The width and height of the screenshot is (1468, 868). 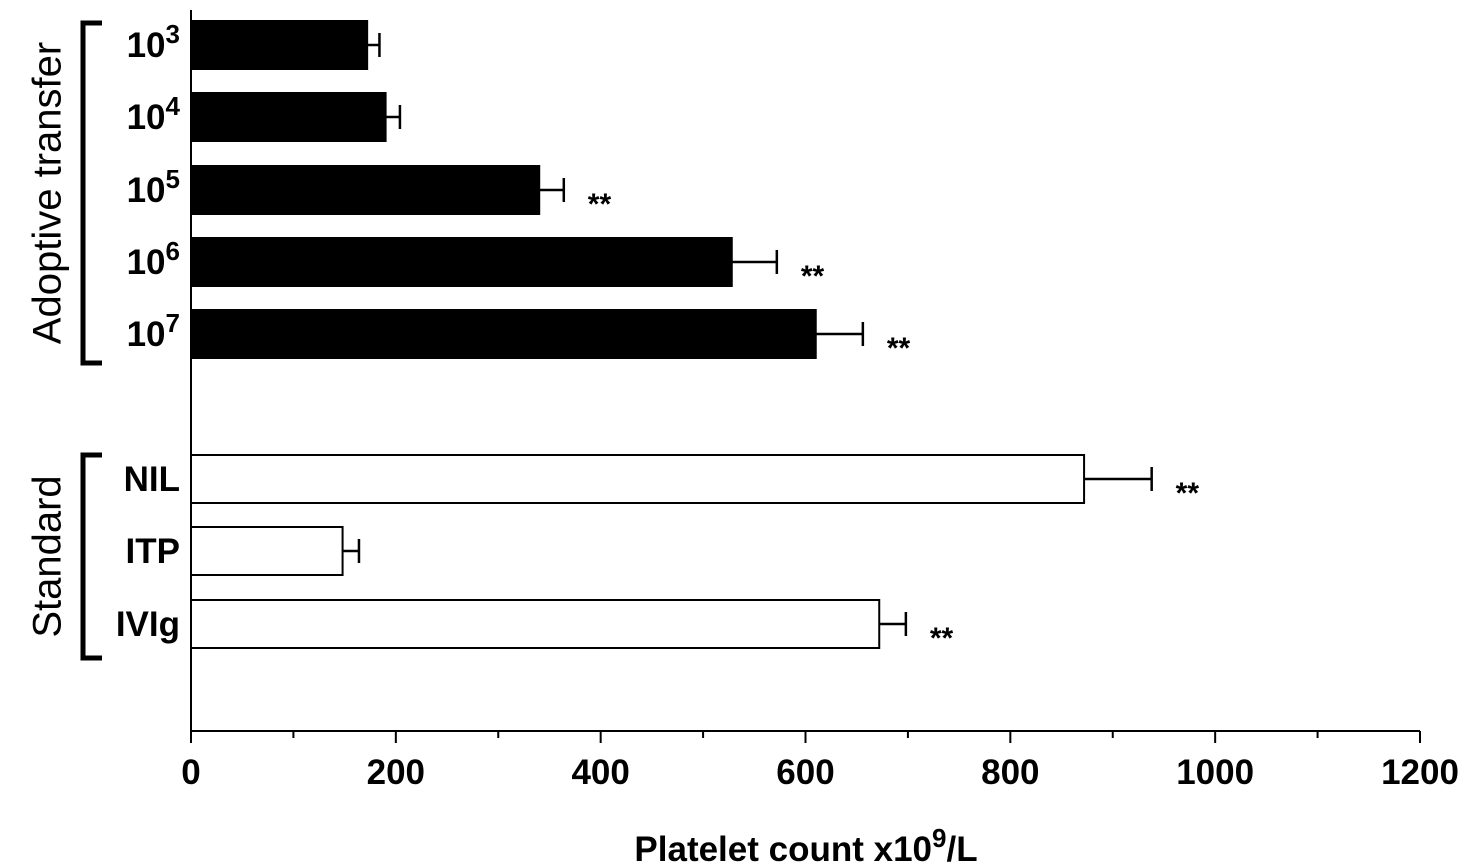 I want to click on x-tick-label: 1000, so click(x=1215, y=772).